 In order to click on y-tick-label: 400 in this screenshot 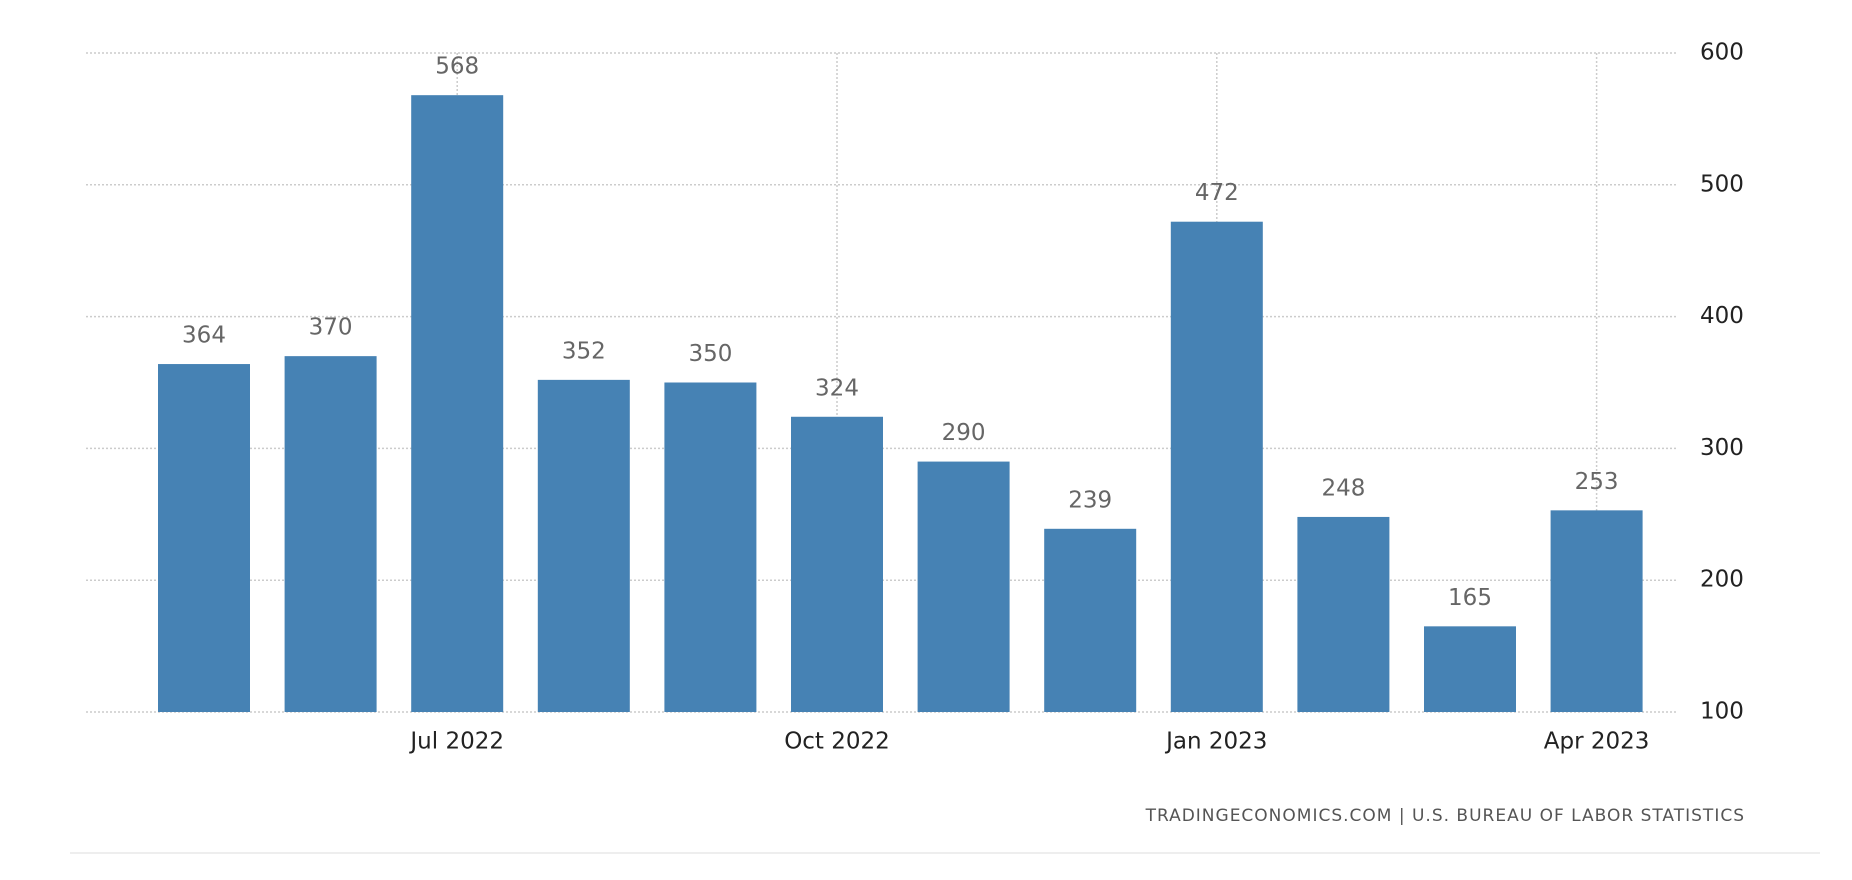, I will do `click(1722, 316)`.